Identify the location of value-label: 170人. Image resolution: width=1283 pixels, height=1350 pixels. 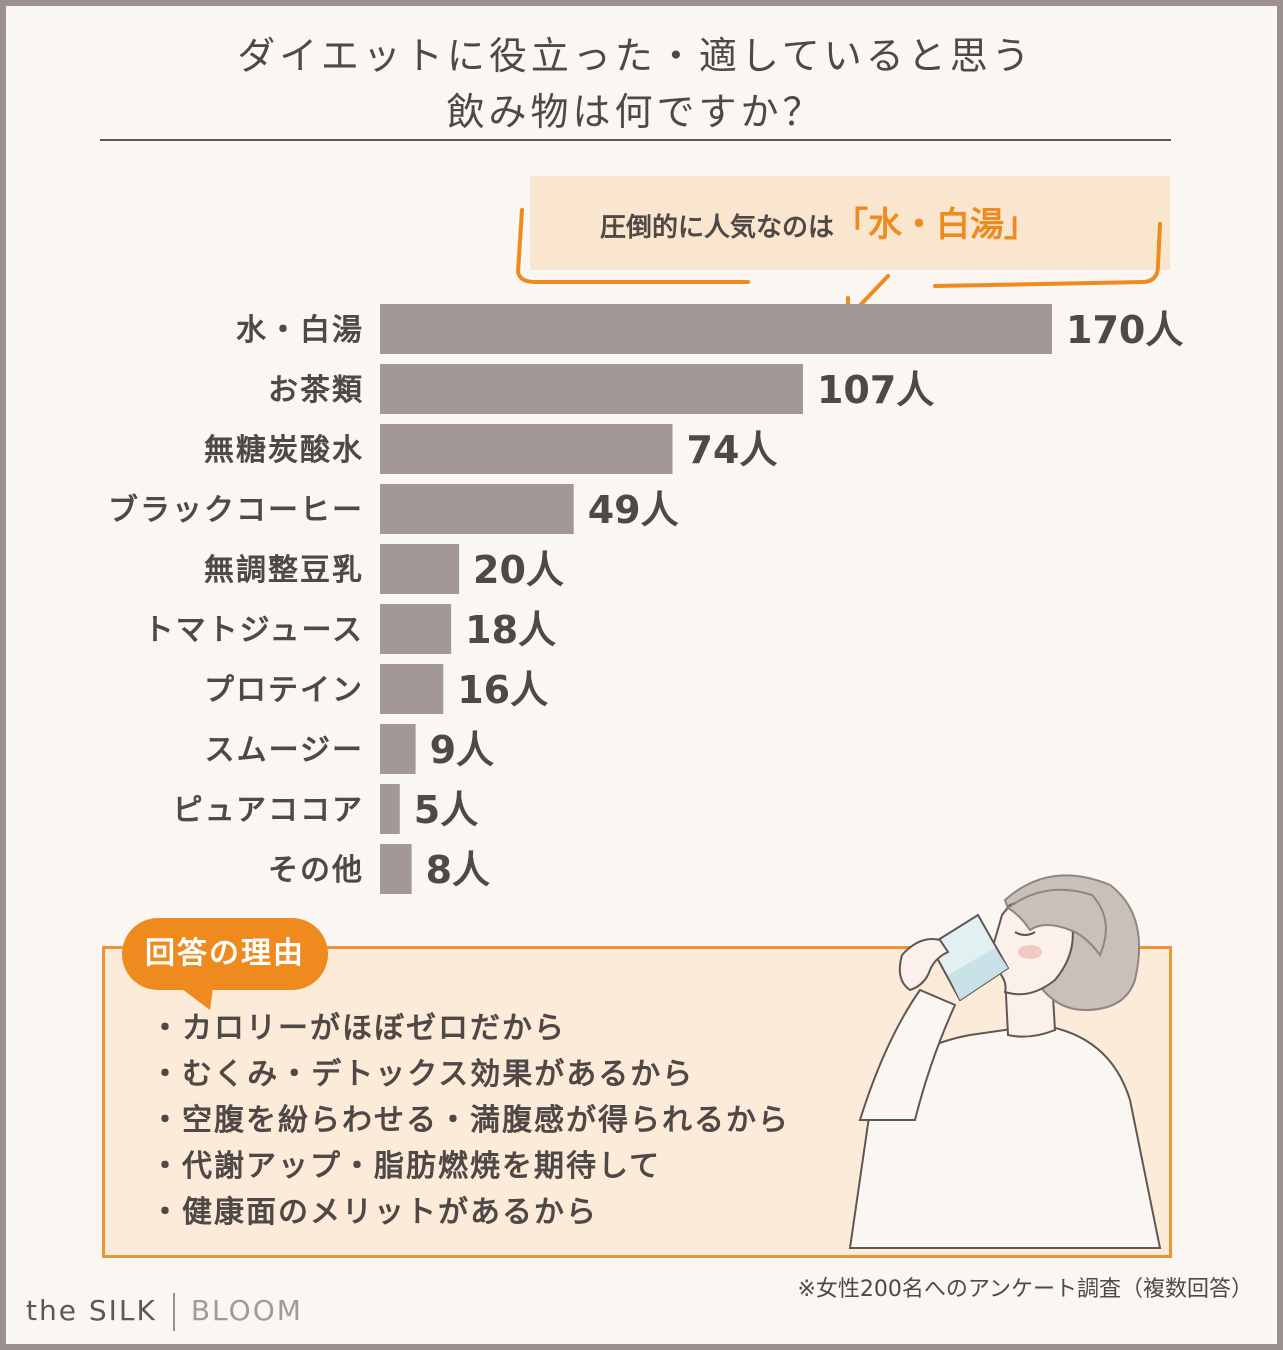
(1124, 330).